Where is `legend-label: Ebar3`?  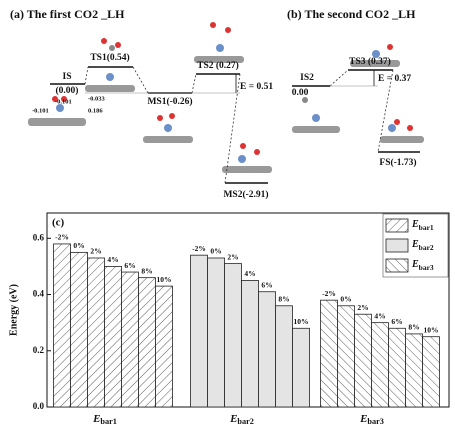
legend-label: Ebar3 is located at coordinates (422, 265).